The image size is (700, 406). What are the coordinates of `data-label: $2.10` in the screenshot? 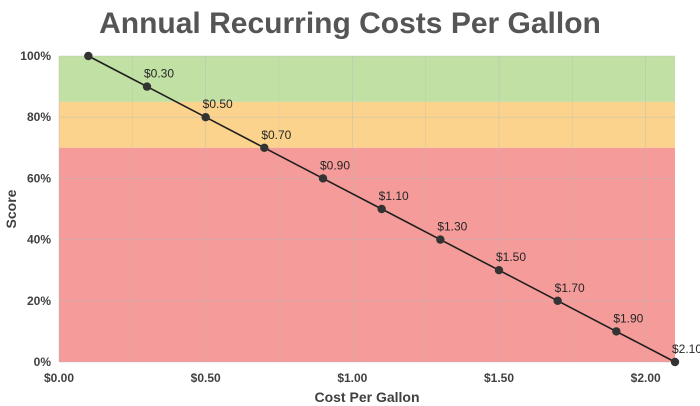 It's located at (686, 349).